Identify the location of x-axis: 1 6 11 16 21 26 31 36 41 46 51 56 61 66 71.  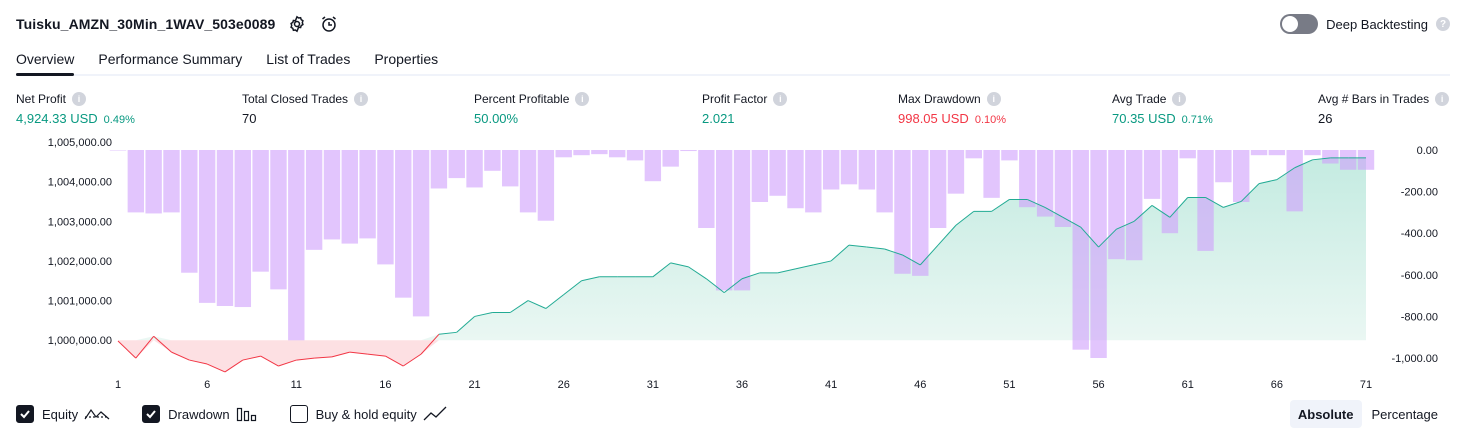
(743, 385).